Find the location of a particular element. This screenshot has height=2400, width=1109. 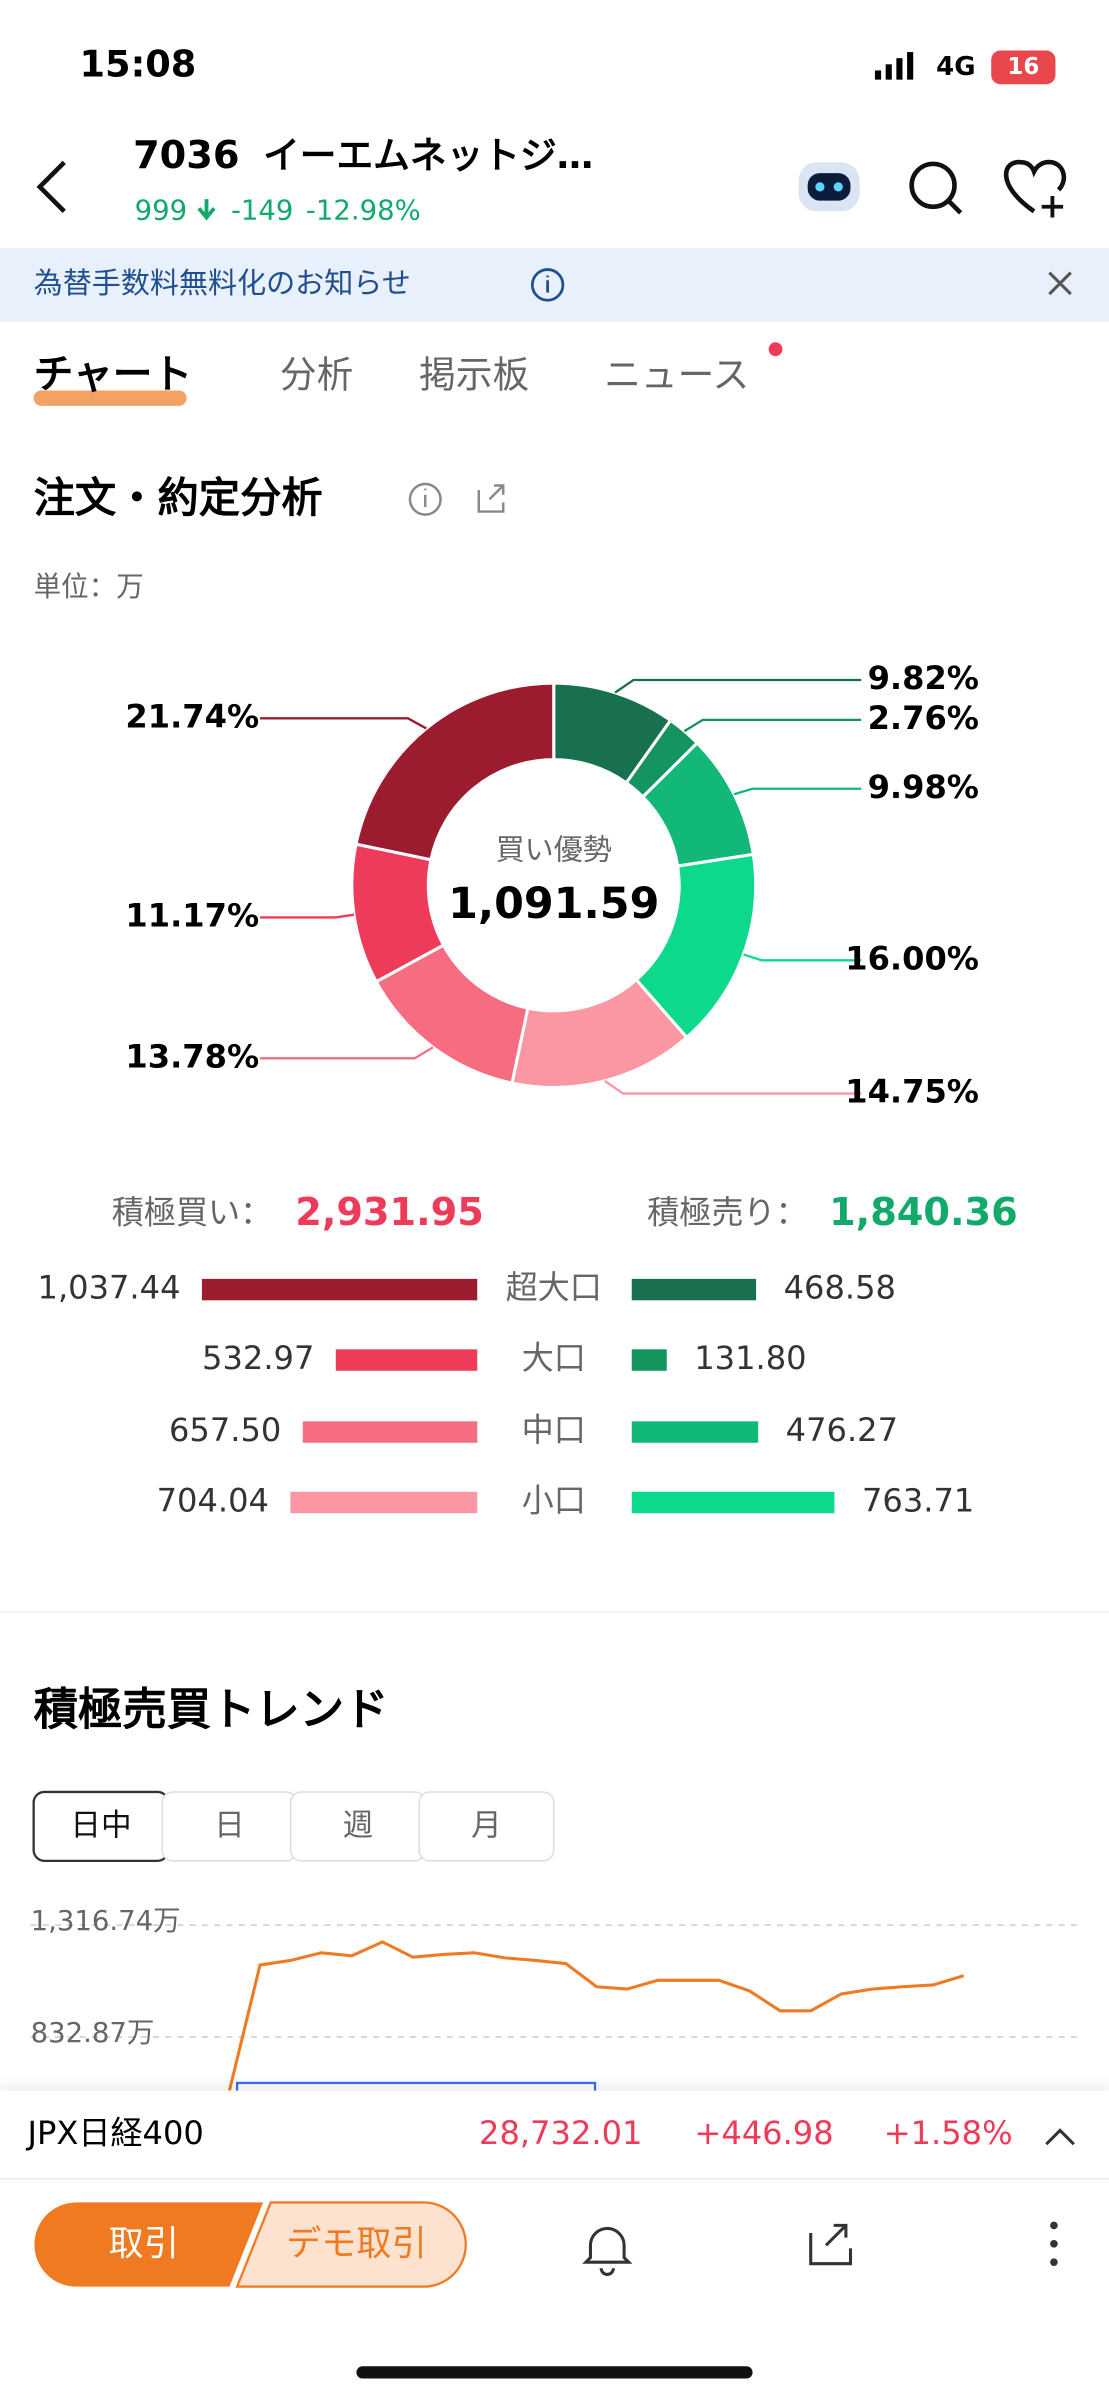

tab-indicator is located at coordinates (110, 398).